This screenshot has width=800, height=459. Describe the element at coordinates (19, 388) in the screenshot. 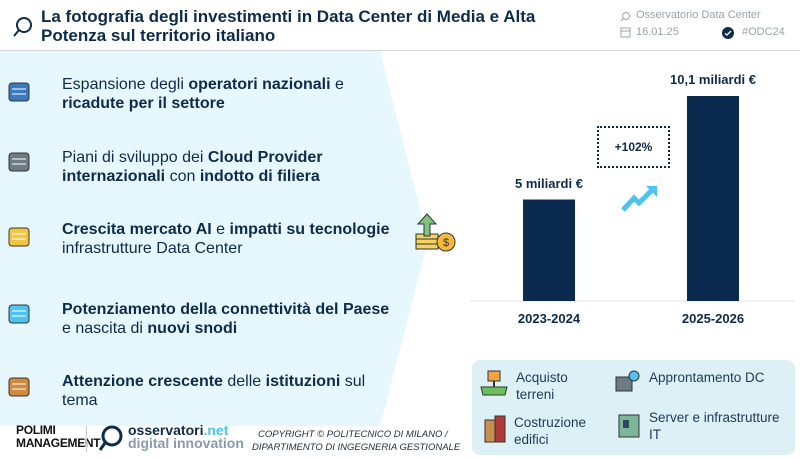

I see `certificate-stamp-icon` at that location.